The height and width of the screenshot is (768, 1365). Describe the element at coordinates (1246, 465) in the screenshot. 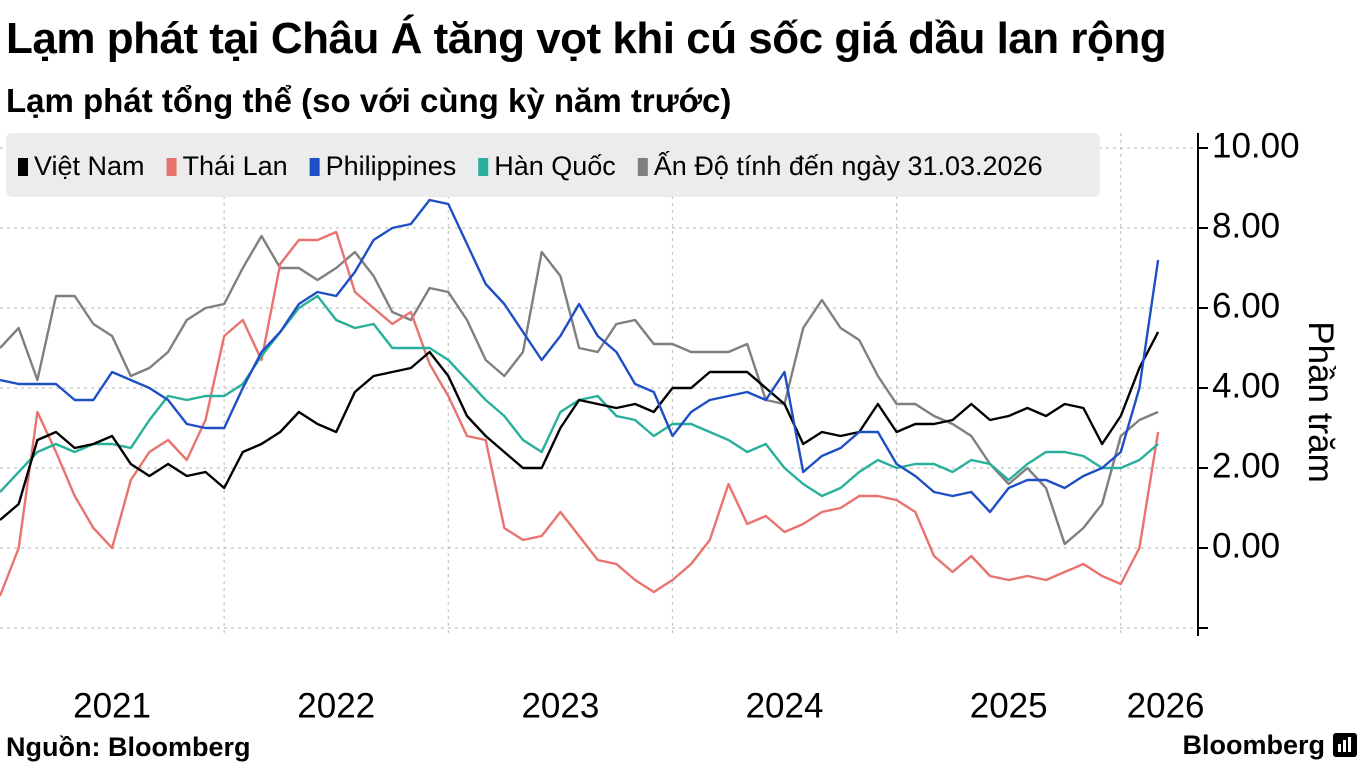

I see `y-tick-label: 2.00` at that location.